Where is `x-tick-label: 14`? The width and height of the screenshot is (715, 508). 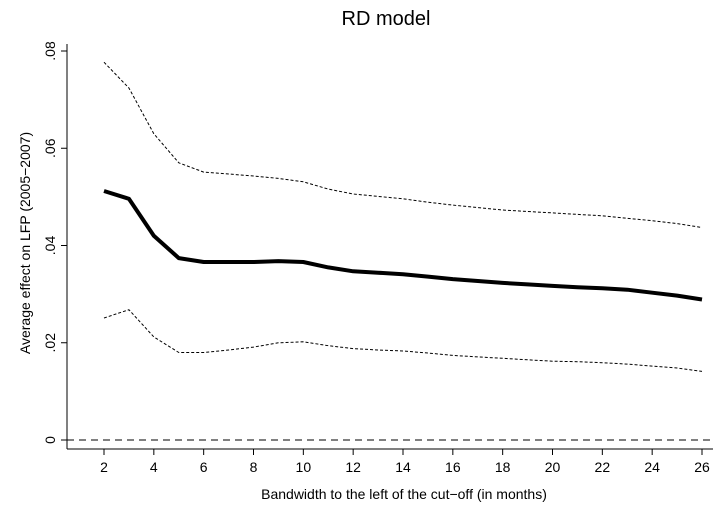
x-tick-label: 14 is located at coordinates (403, 467).